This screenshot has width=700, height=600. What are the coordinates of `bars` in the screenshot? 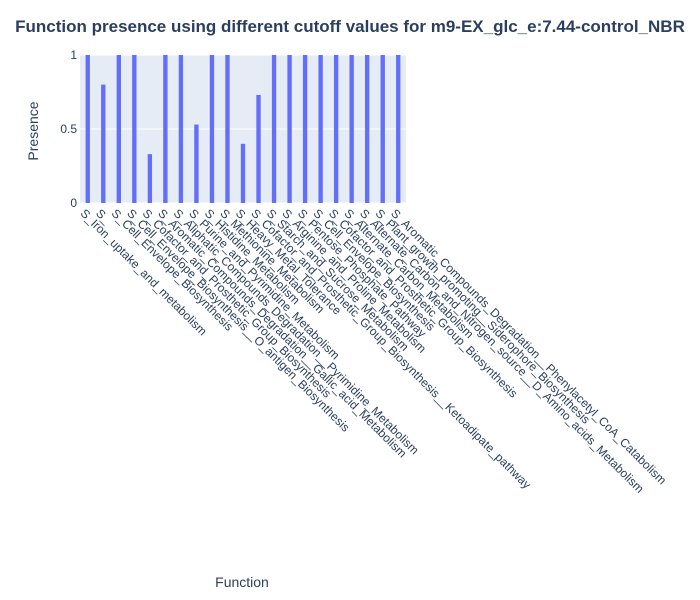 It's located at (243, 129).